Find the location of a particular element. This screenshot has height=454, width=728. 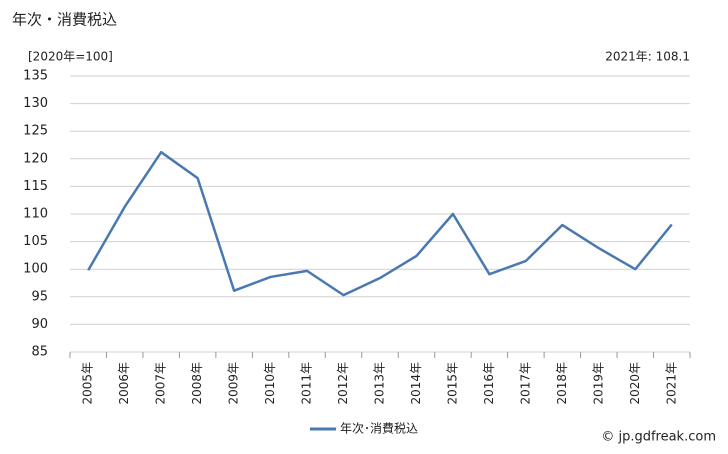

y-tick-label: 105 is located at coordinates (35, 241).